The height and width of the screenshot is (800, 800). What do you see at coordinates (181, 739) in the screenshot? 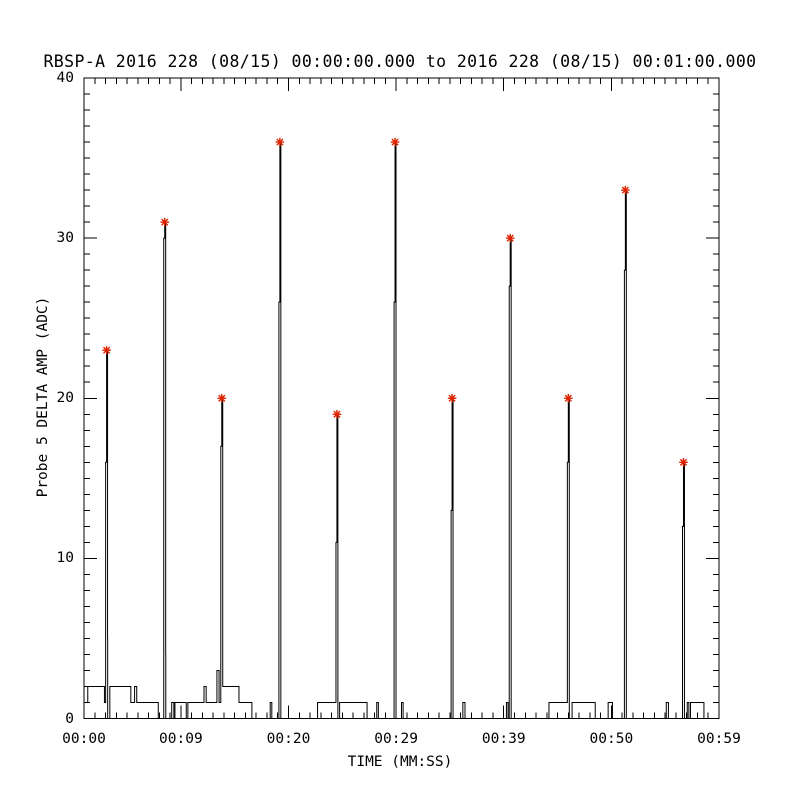
I see `x-tick-label: 00:09` at bounding box center [181, 739].